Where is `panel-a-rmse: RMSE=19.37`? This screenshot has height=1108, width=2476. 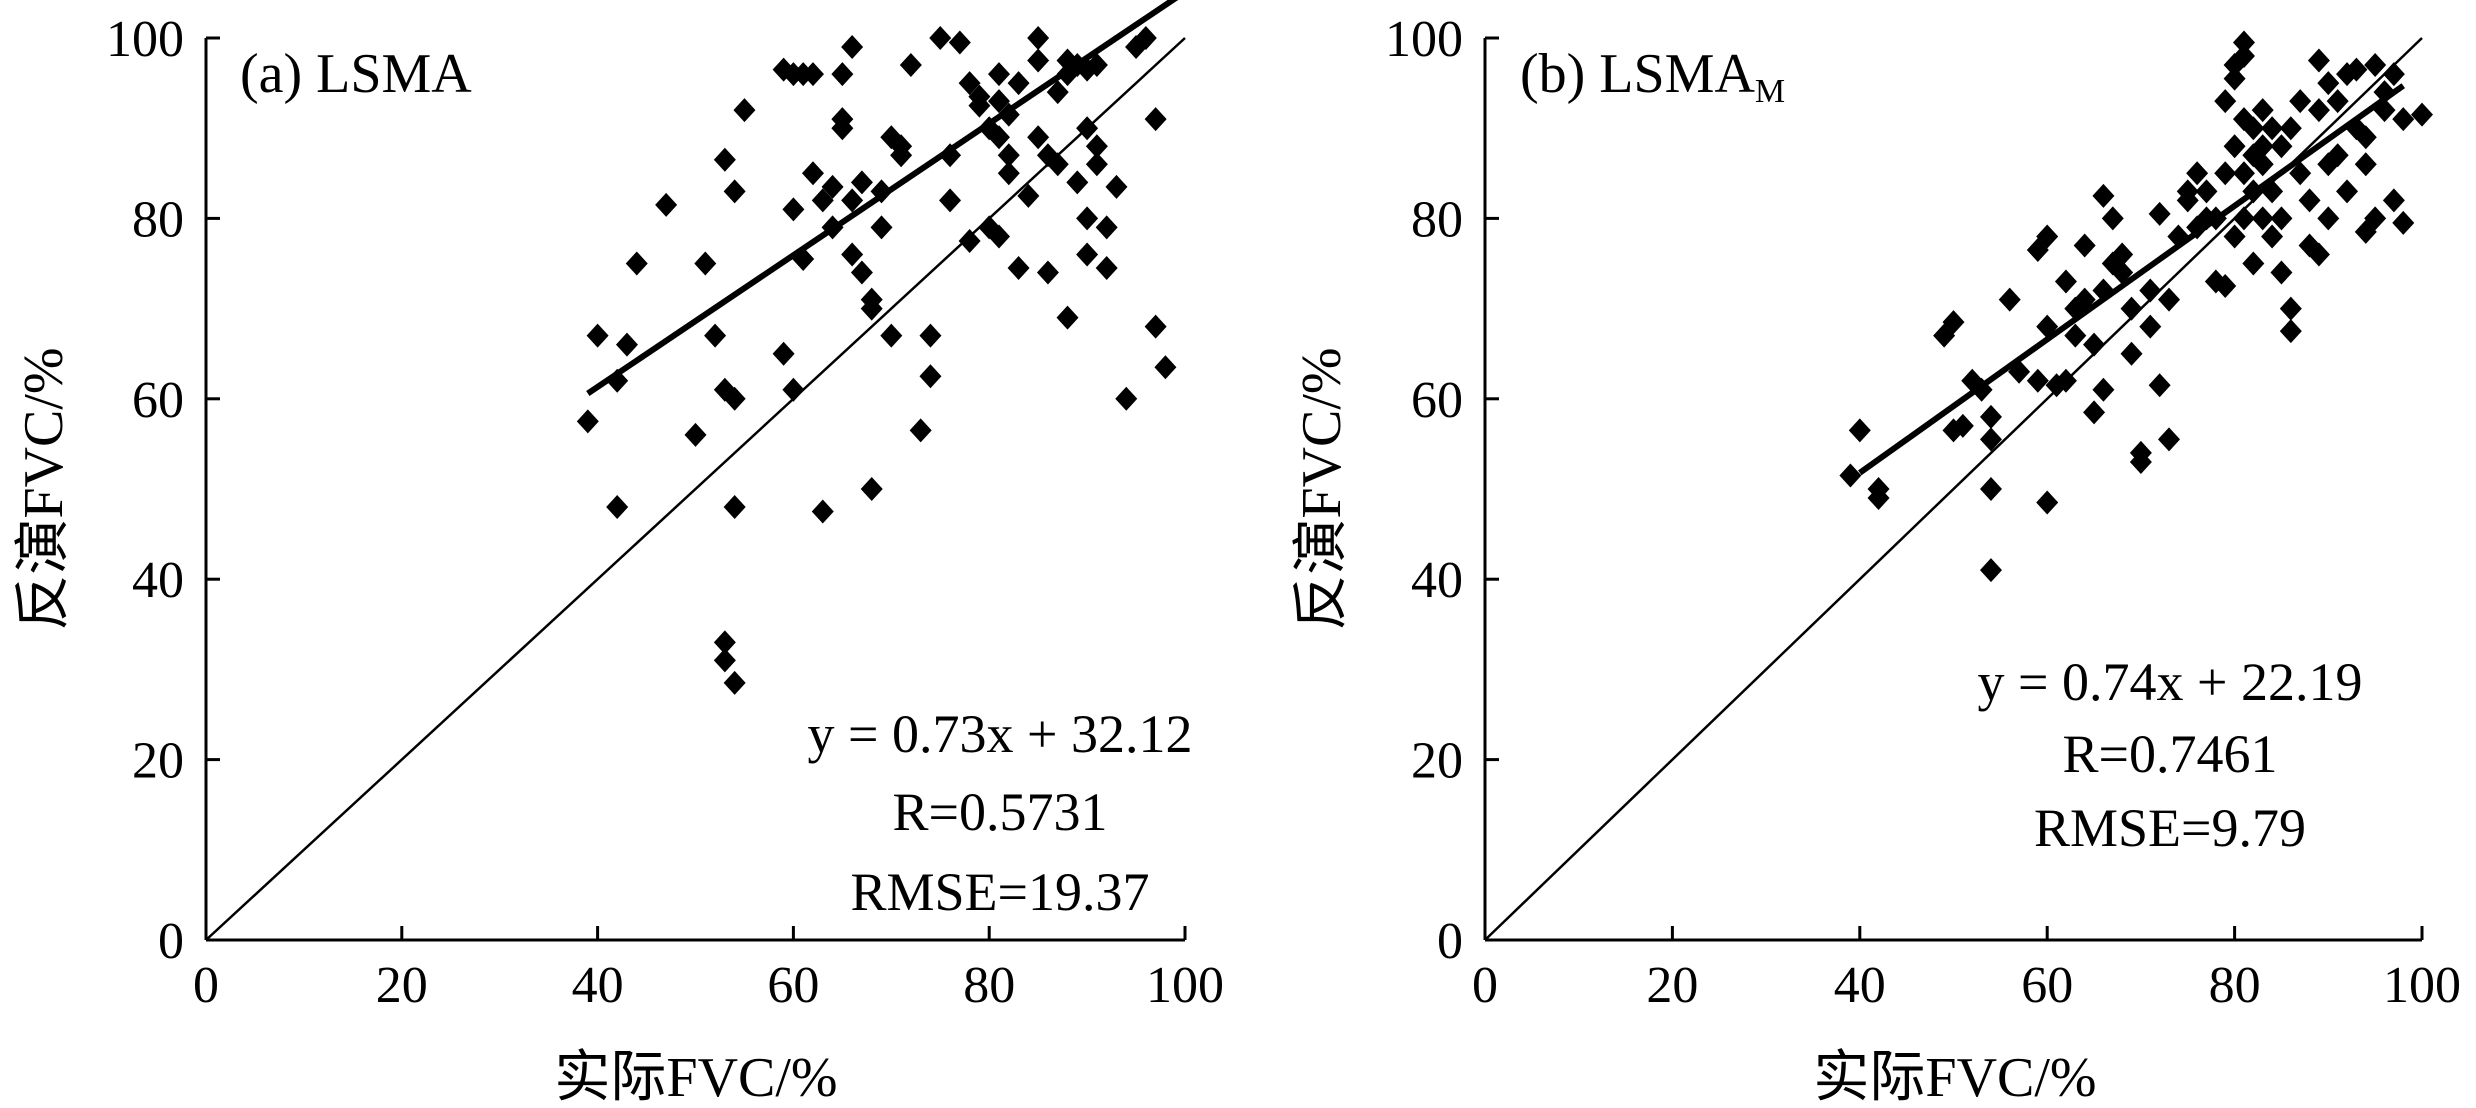
panel-a-rmse: RMSE=19.37 is located at coordinates (999, 892).